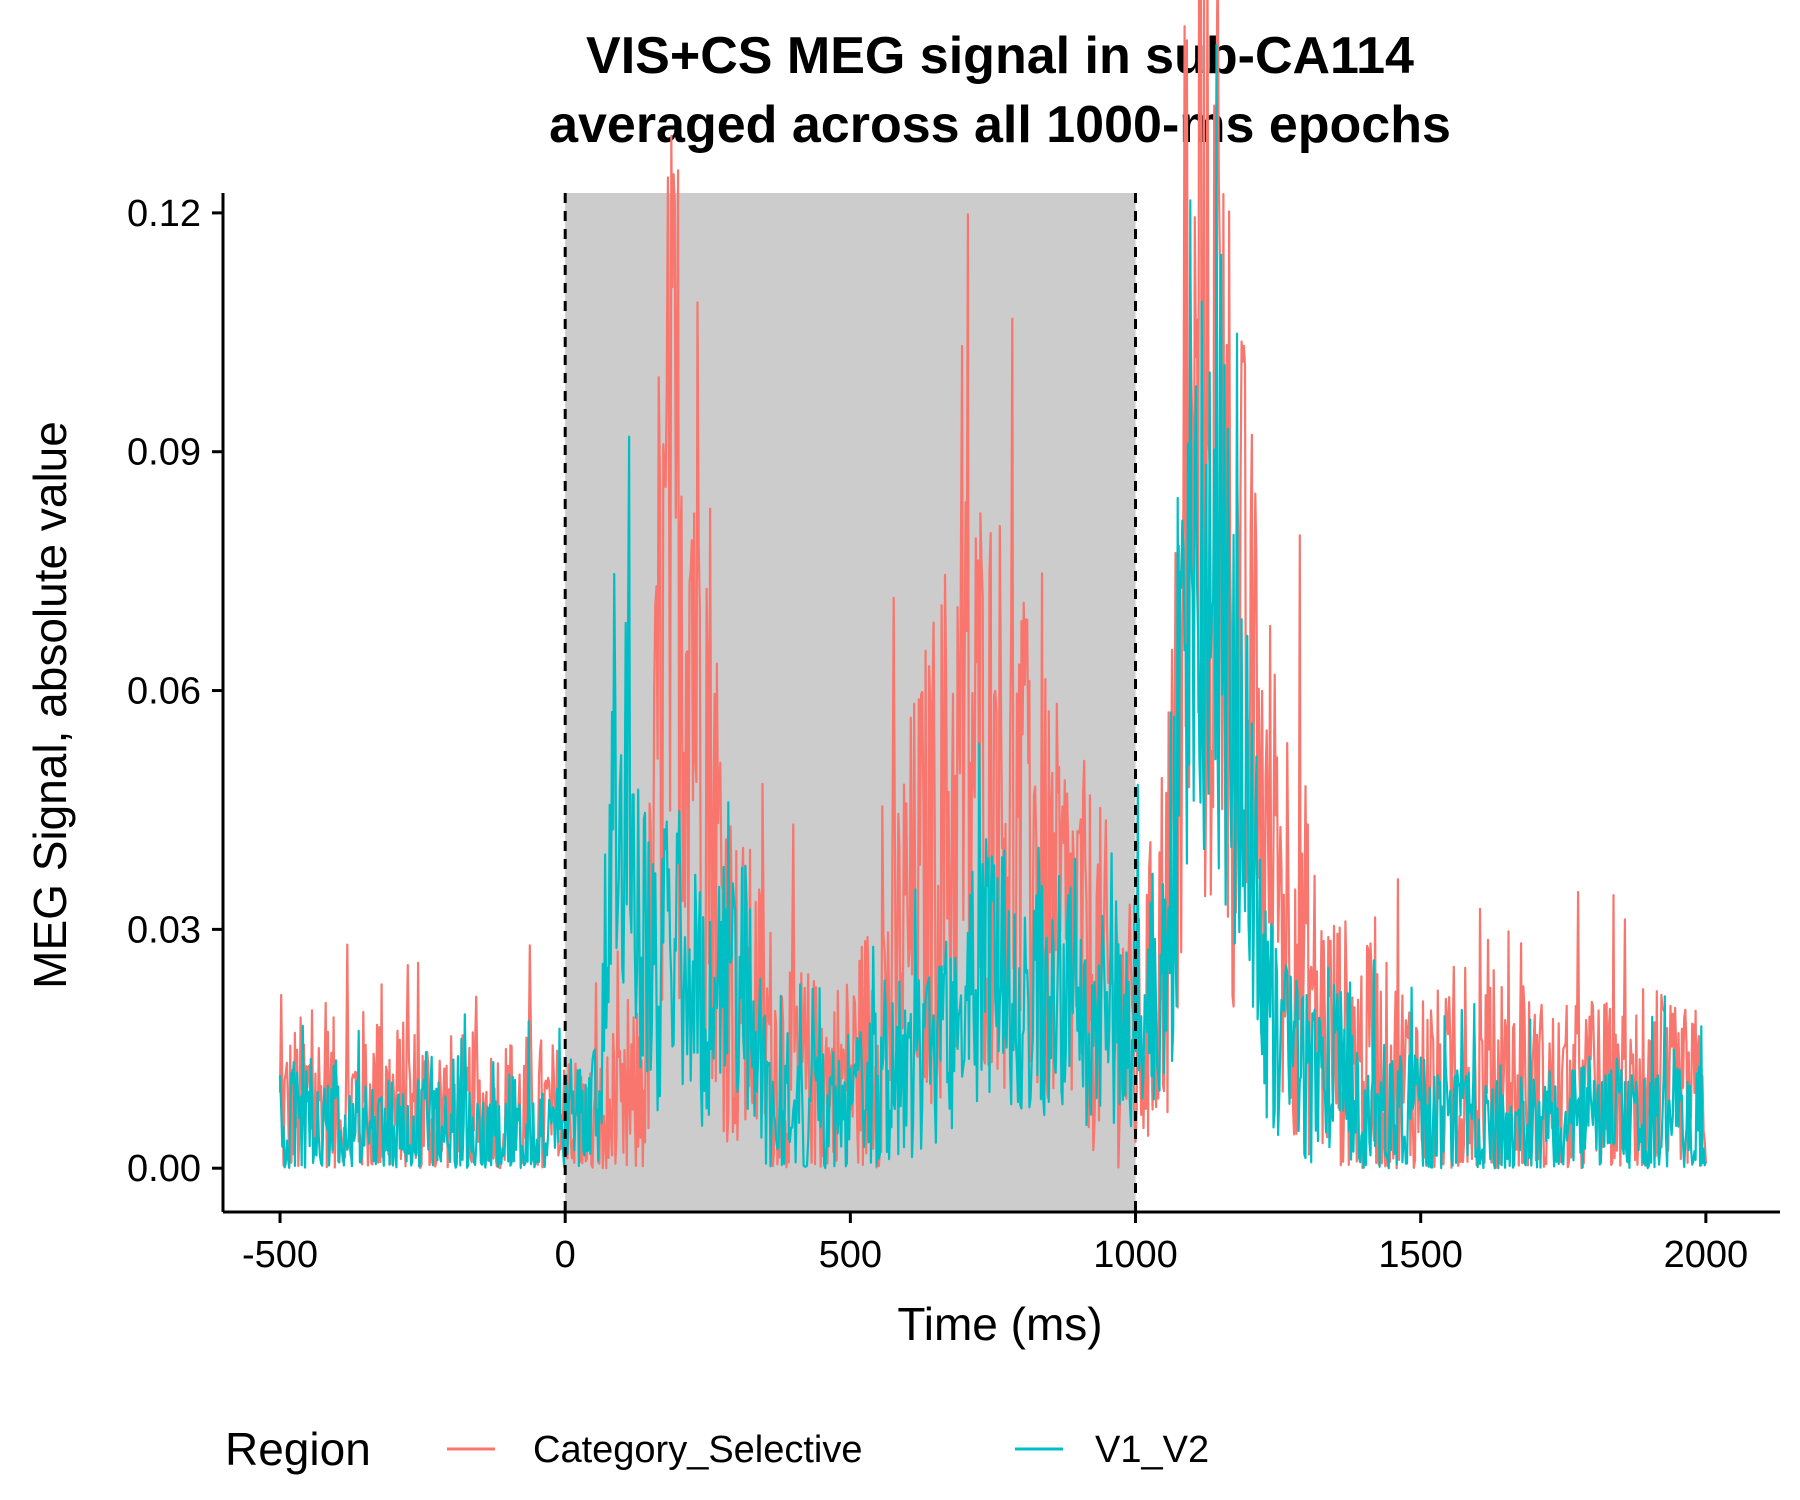  What do you see at coordinates (50, 705) in the screenshot?
I see `y-axis-title: MEG Signal, absolute value` at bounding box center [50, 705].